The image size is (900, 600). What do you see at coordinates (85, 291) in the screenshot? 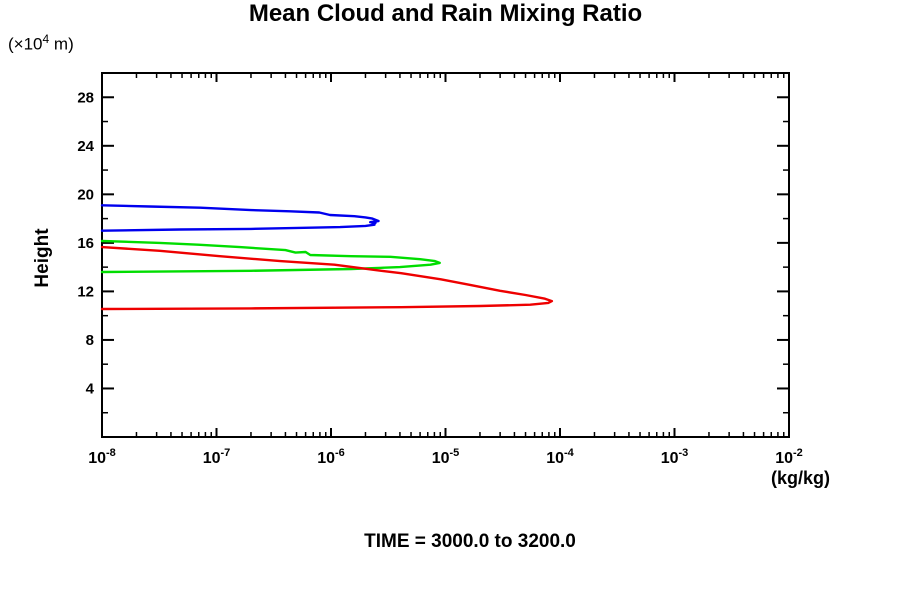
I see `y-tick-label: 12` at bounding box center [85, 291].